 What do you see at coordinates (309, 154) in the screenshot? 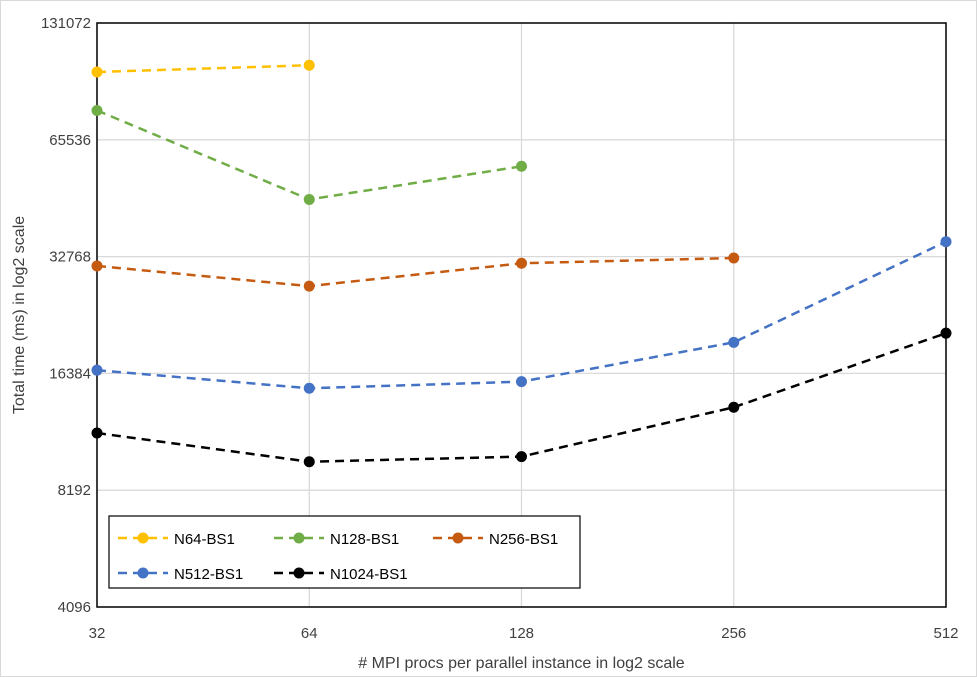
I see `series-N128-BS1` at bounding box center [309, 154].